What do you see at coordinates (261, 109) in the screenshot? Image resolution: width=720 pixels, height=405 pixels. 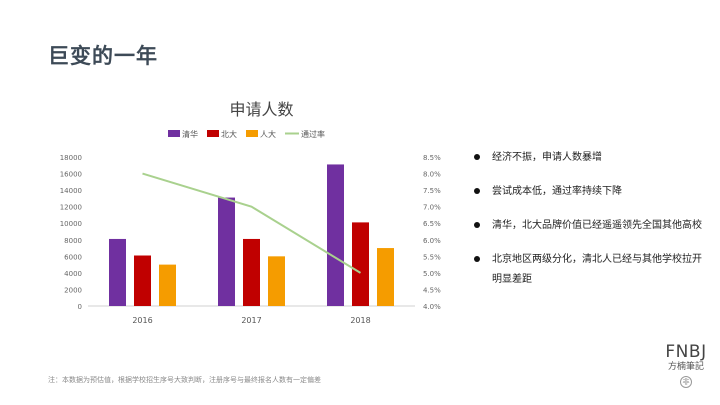 I see `chart-title: 申请人数` at bounding box center [261, 109].